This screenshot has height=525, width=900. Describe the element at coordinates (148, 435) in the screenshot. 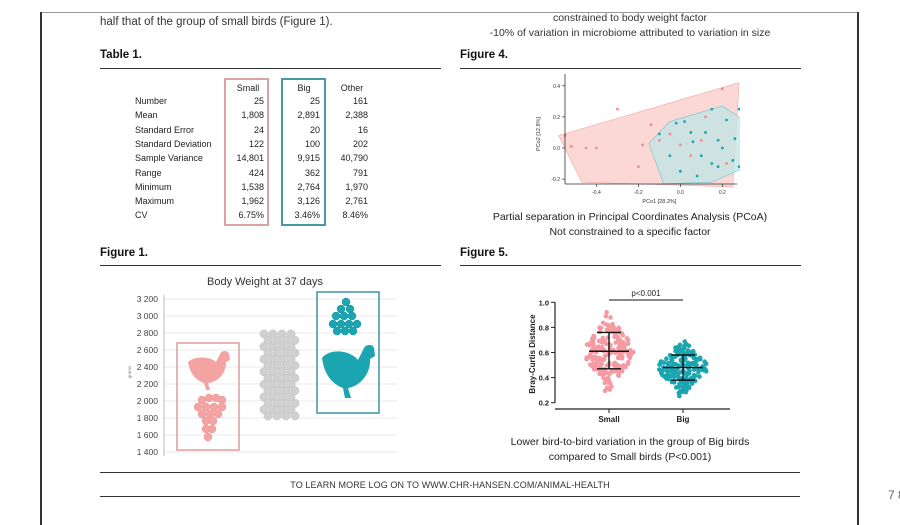

I see `y-tick-label: 1 600` at that location.